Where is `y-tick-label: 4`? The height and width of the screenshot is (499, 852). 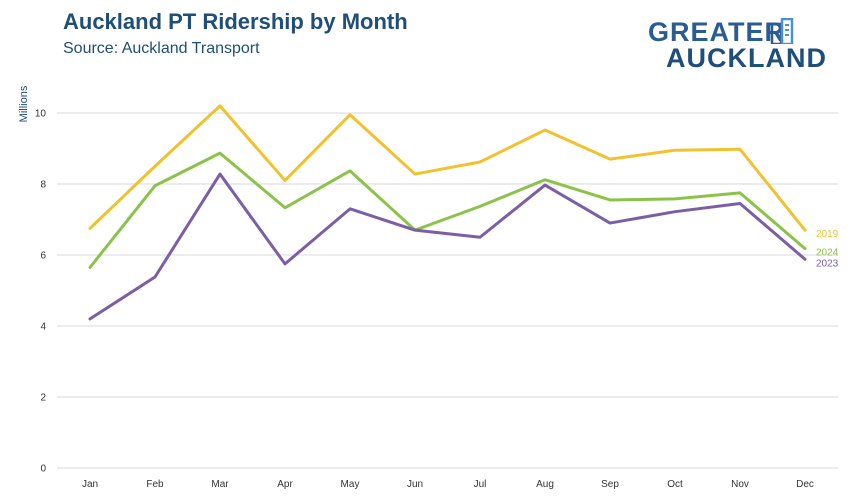 y-tick-label: 4 is located at coordinates (43, 327).